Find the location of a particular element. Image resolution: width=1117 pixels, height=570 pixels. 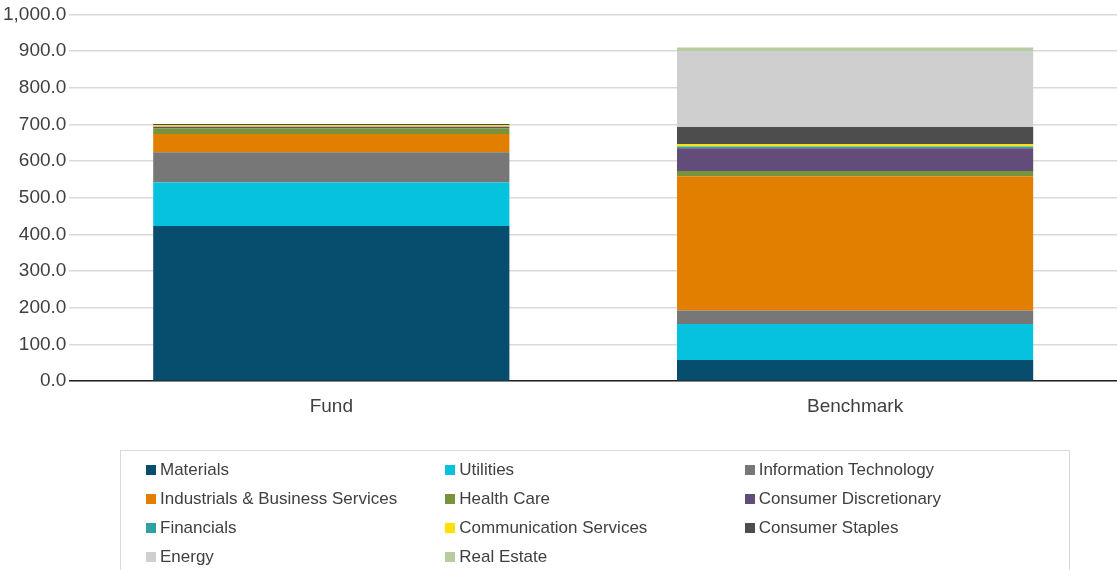

x-tick-label: Fund is located at coordinates (331, 405).